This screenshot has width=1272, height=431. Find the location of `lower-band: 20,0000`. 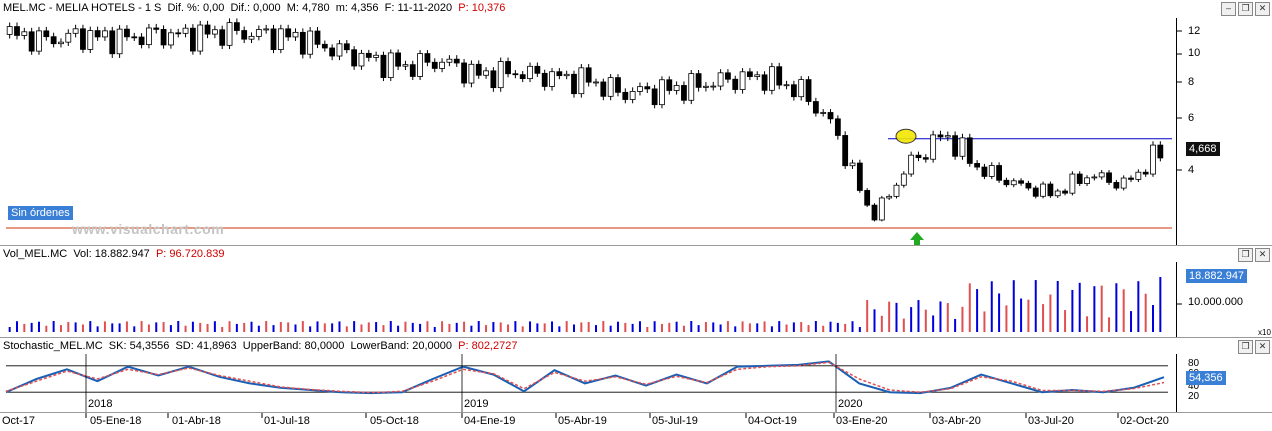

lower-band: 20,0000 is located at coordinates (432, 346).